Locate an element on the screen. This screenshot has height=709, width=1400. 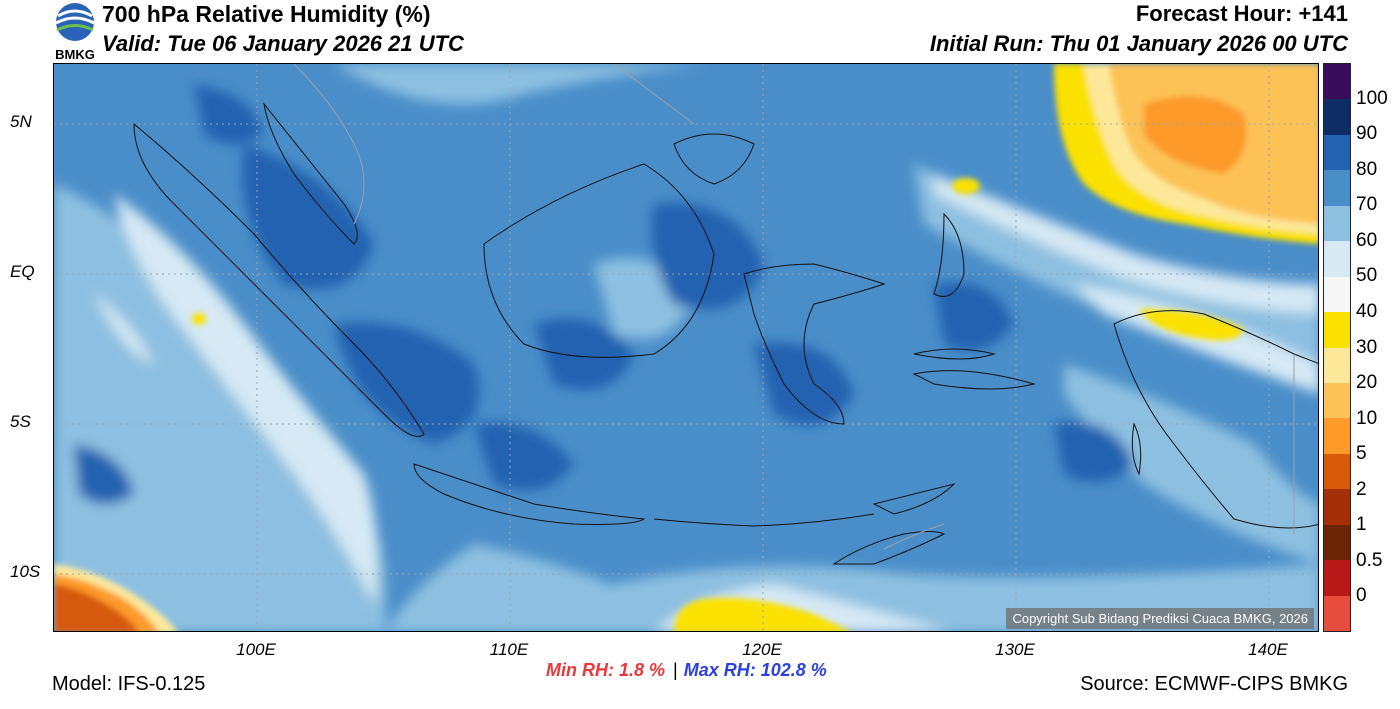
colorbar is located at coordinates (1337, 347).